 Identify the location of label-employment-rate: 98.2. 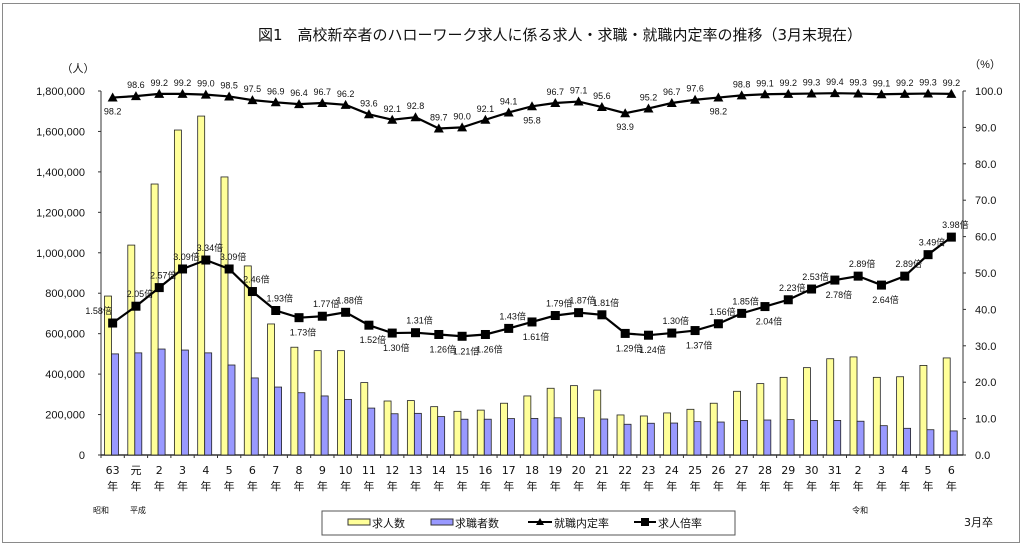
(719, 112).